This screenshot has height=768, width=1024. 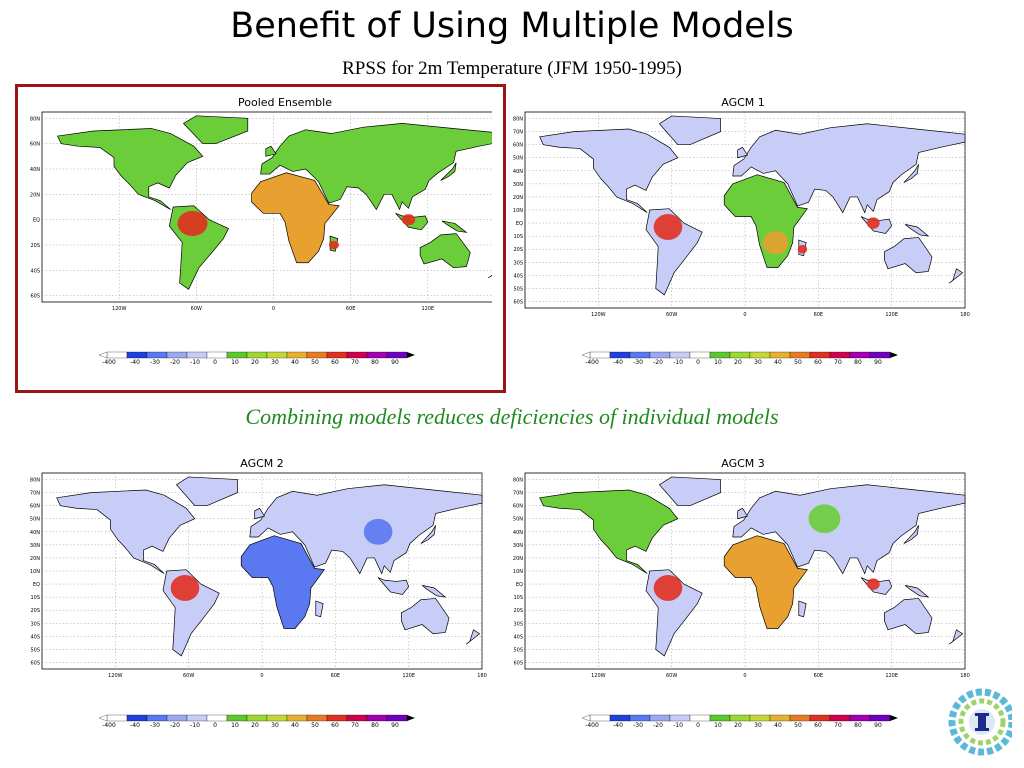 I want to click on colorbar-arrow-left, so click(x=586, y=718).